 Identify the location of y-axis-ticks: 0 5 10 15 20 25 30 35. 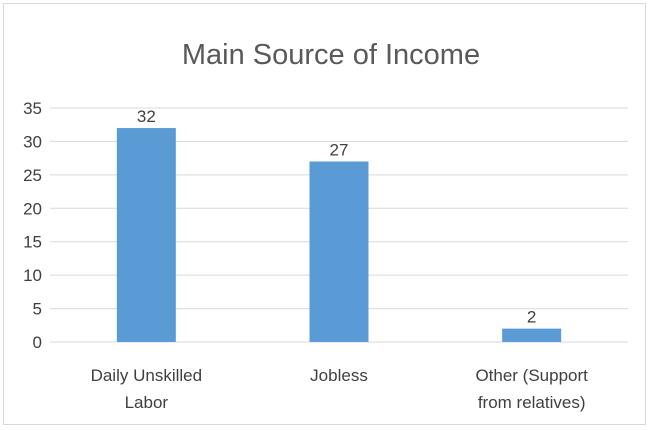
(32, 225).